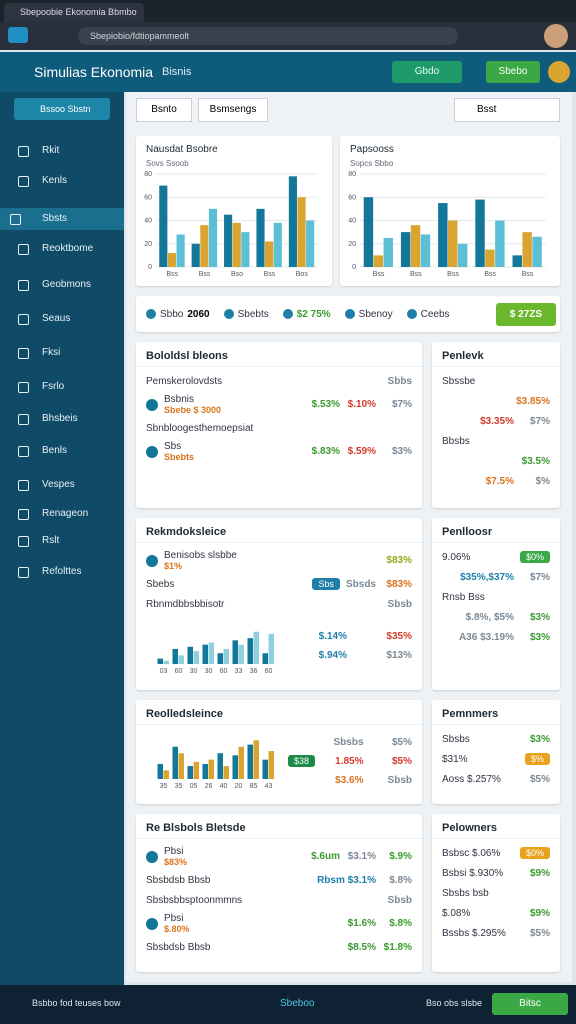  I want to click on row: Sbsbsbbsptoonmmns Sbsb, so click(279, 900).